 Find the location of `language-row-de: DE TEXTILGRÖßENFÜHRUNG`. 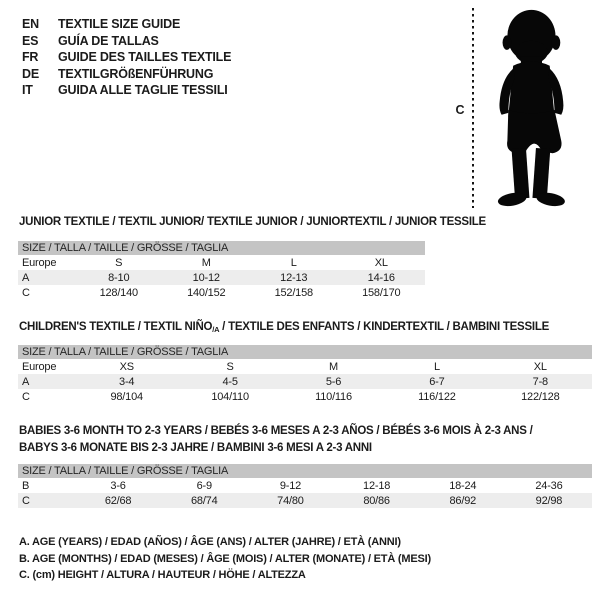

language-row-de: DE TEXTILGRÖßENFÜHRUNG is located at coordinates (126, 74).